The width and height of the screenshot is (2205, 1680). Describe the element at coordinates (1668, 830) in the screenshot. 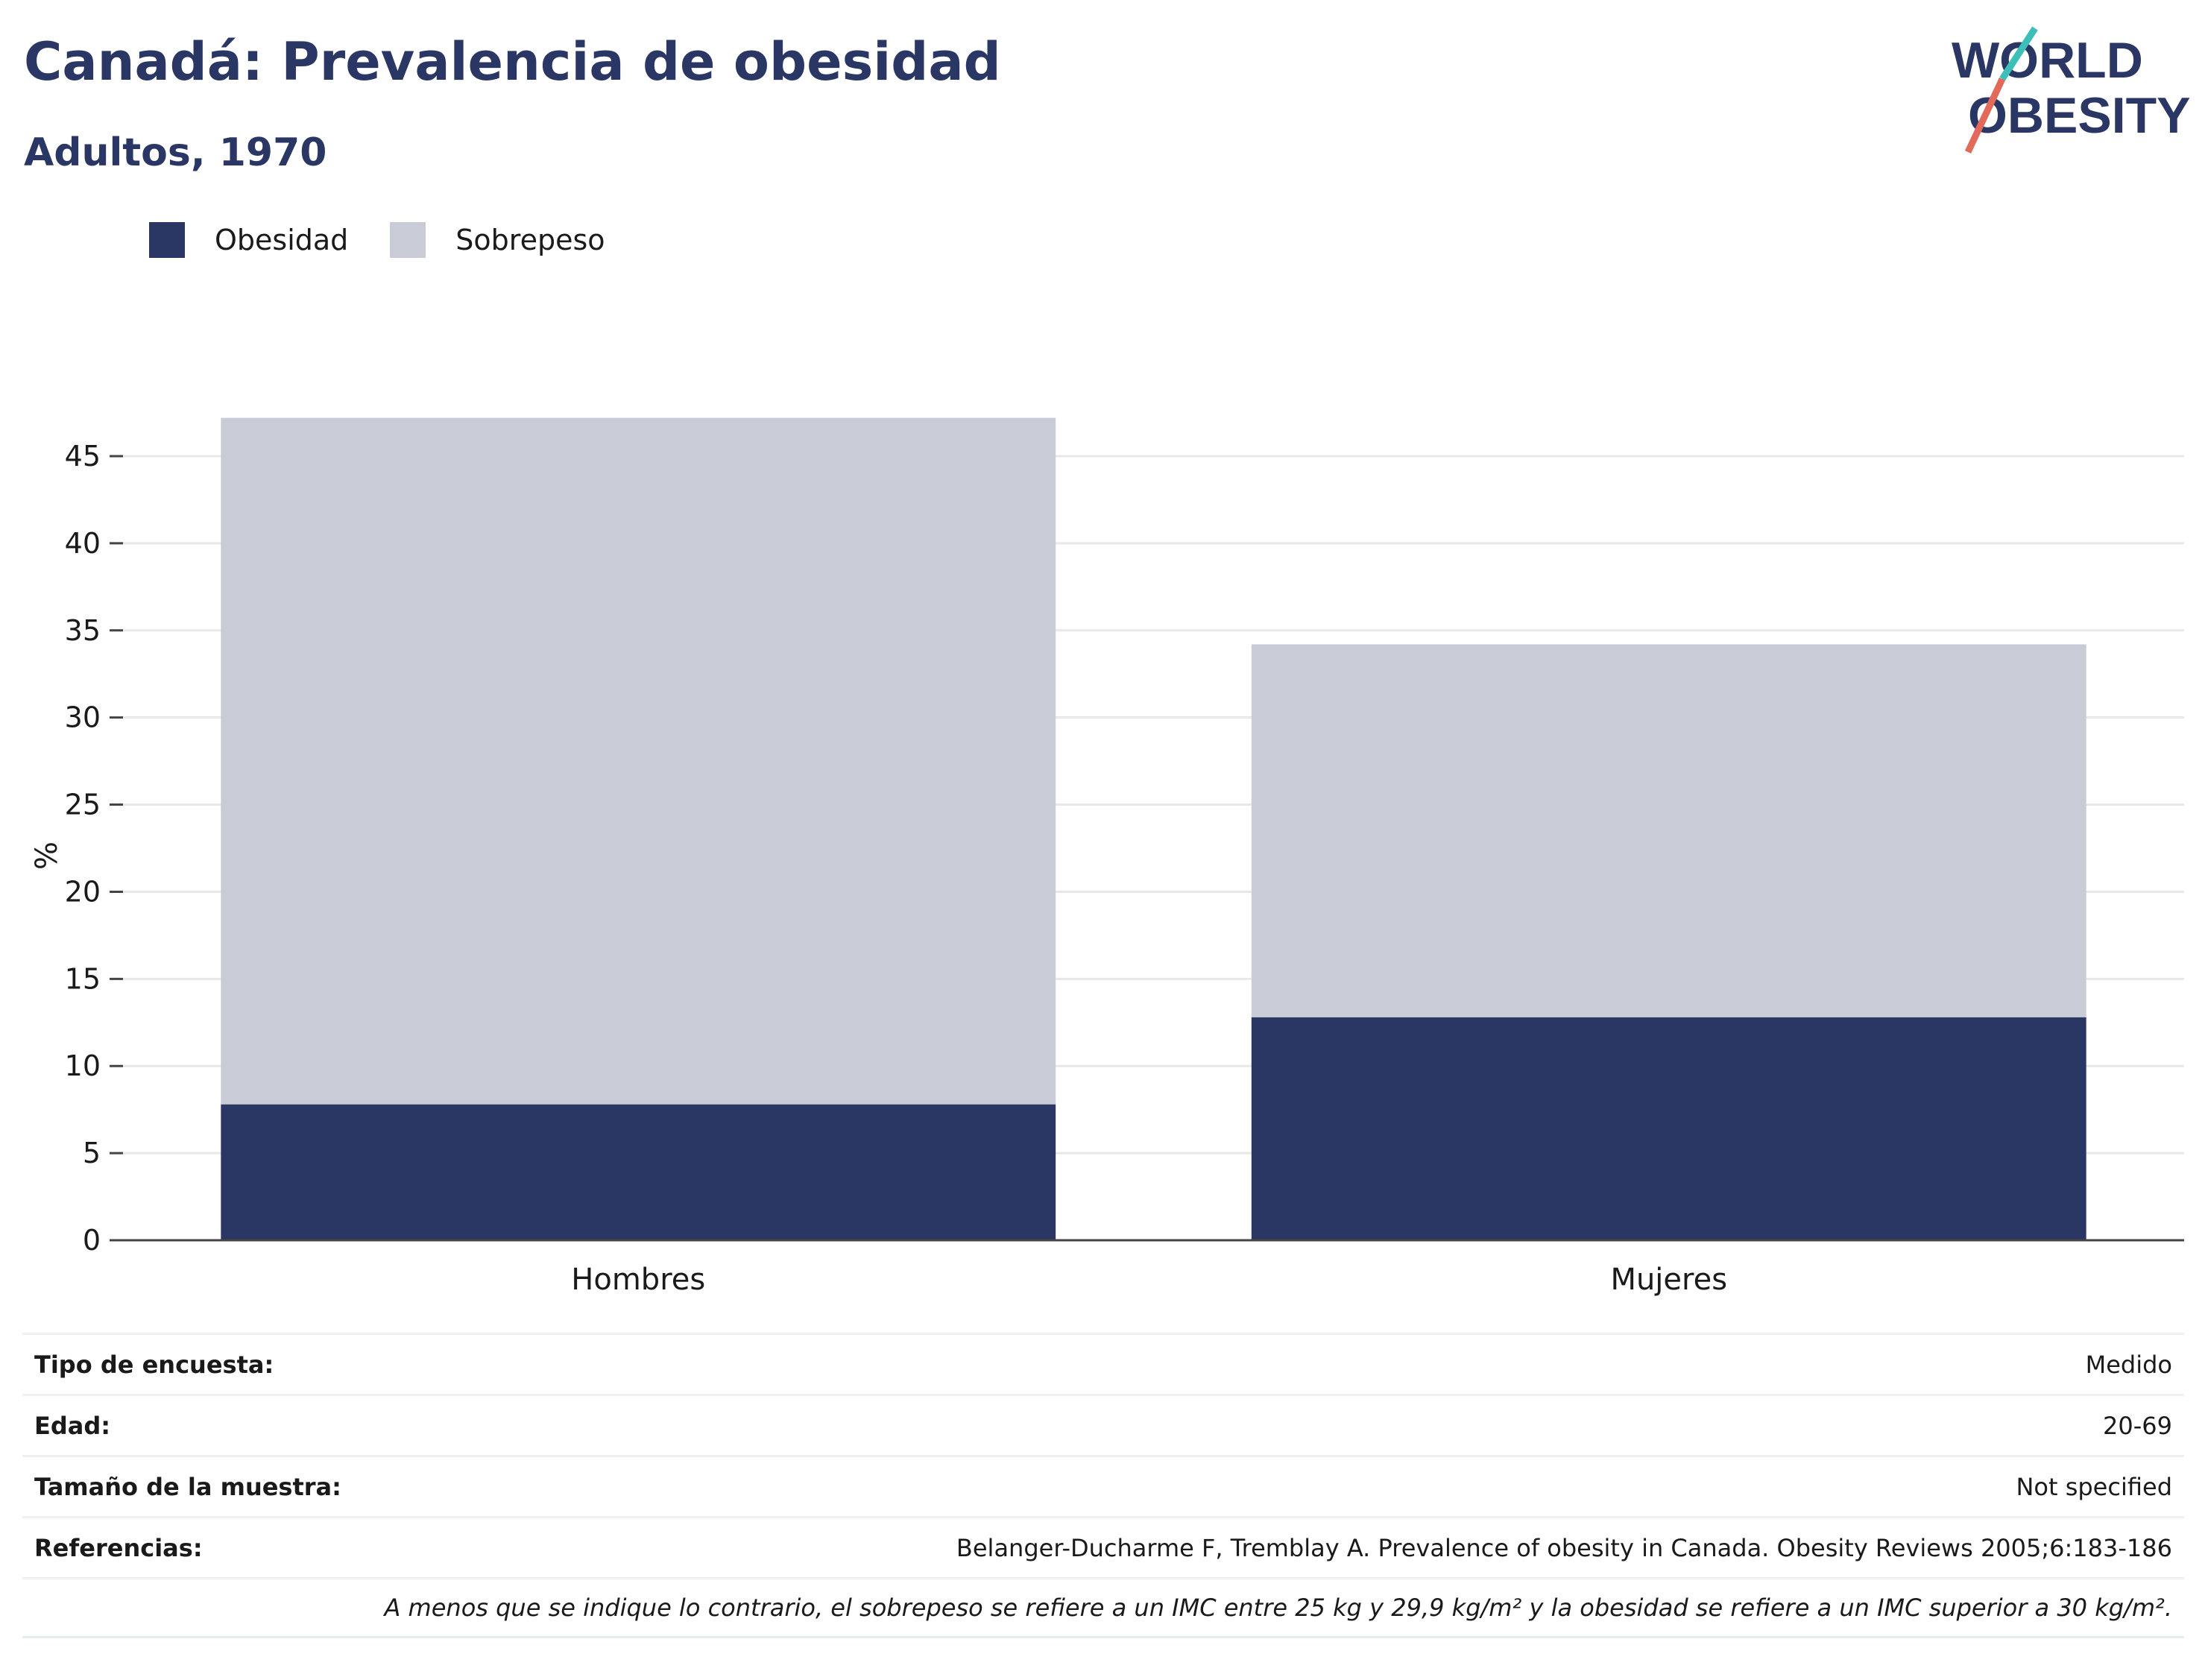

I see `bar-sobrepeso-mujeres` at that location.